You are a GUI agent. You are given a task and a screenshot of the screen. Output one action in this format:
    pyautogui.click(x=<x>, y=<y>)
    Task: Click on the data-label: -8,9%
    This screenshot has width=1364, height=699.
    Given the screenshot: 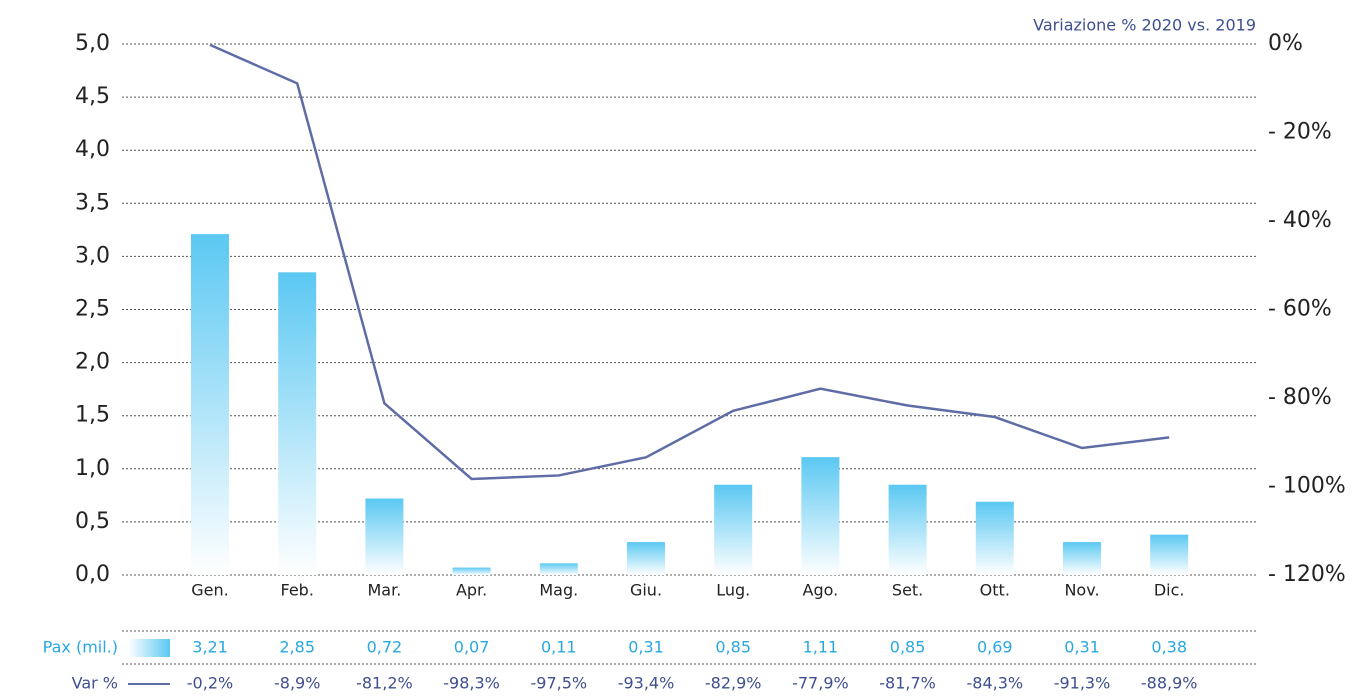 What is the action you would take?
    pyautogui.click(x=297, y=683)
    